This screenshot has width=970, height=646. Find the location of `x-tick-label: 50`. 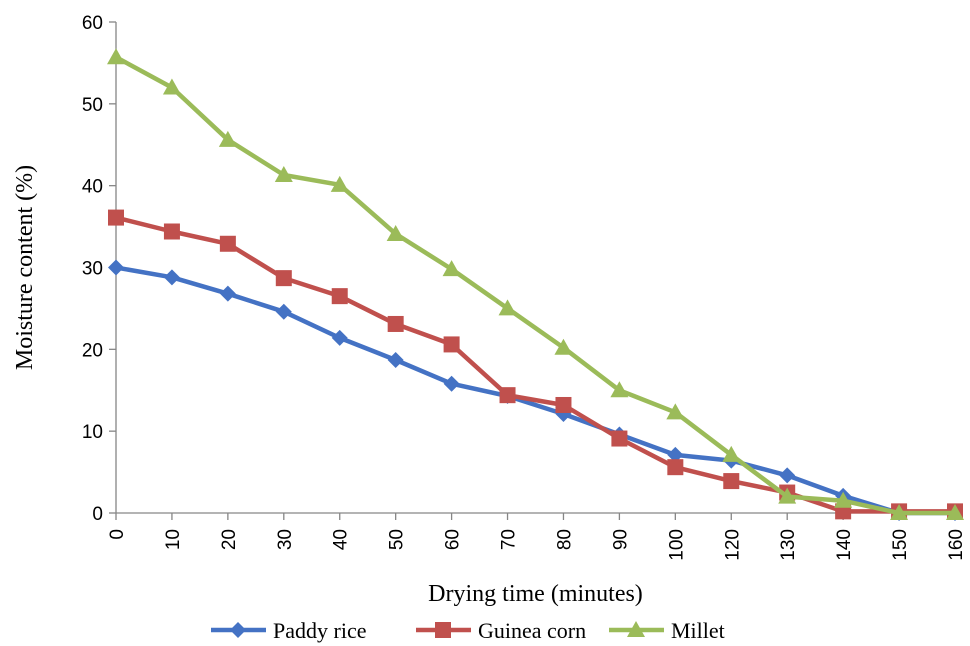

x-tick-label: 50 is located at coordinates (397, 539).